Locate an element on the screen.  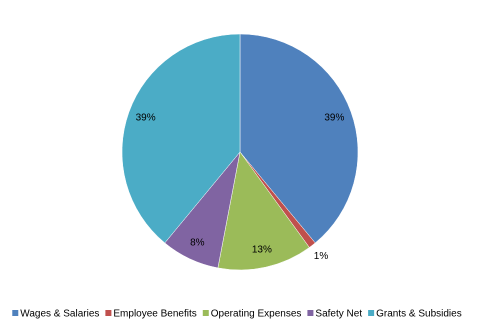
legend-label: Wages & Salaries is located at coordinates (59, 314).